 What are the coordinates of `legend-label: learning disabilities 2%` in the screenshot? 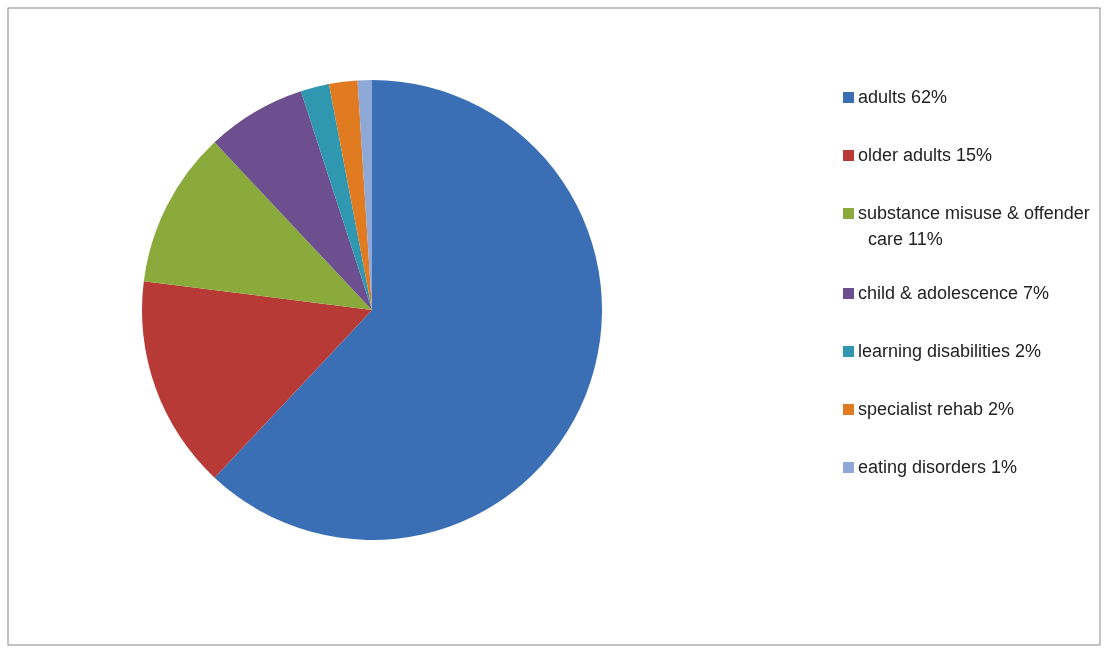 It's located at (950, 351).